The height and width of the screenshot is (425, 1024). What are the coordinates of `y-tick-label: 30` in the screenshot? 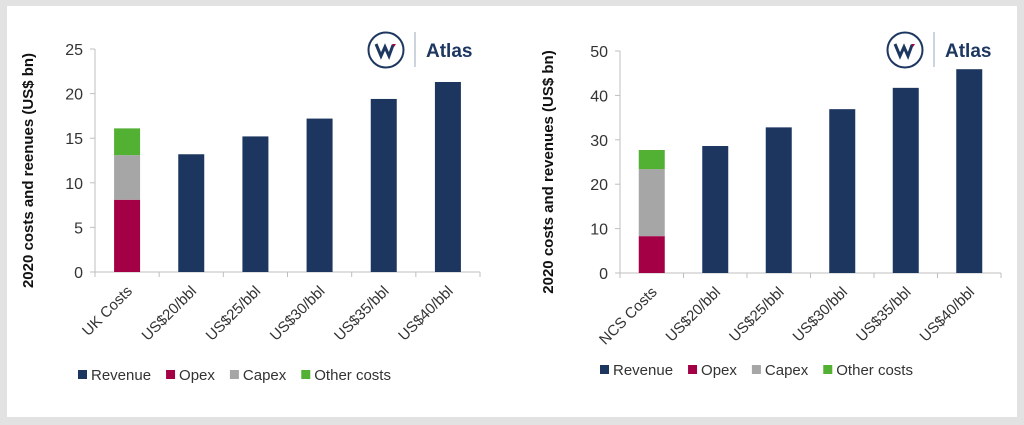 It's located at (599, 141).